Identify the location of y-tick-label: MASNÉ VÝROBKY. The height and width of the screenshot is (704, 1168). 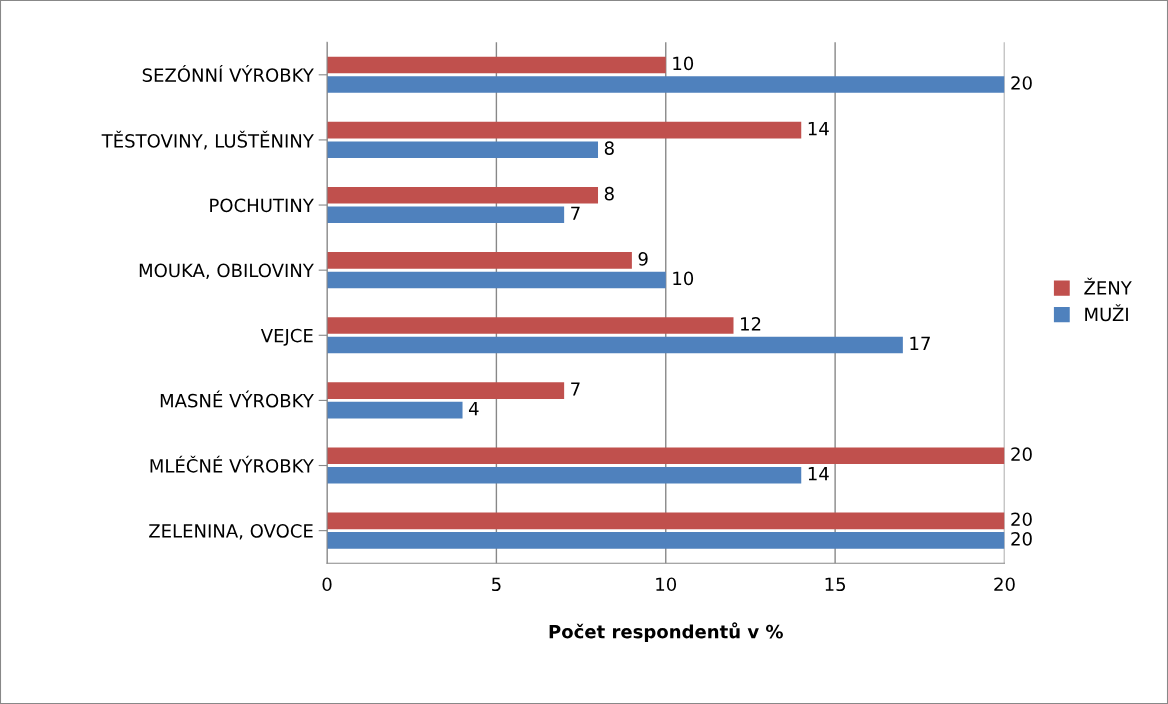
(237, 399).